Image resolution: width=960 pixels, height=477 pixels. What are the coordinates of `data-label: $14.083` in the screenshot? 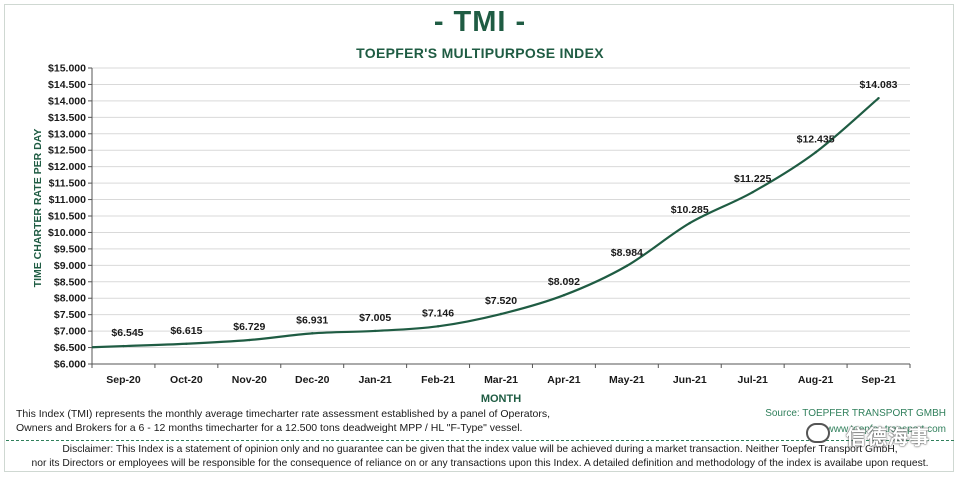 It's located at (879, 85).